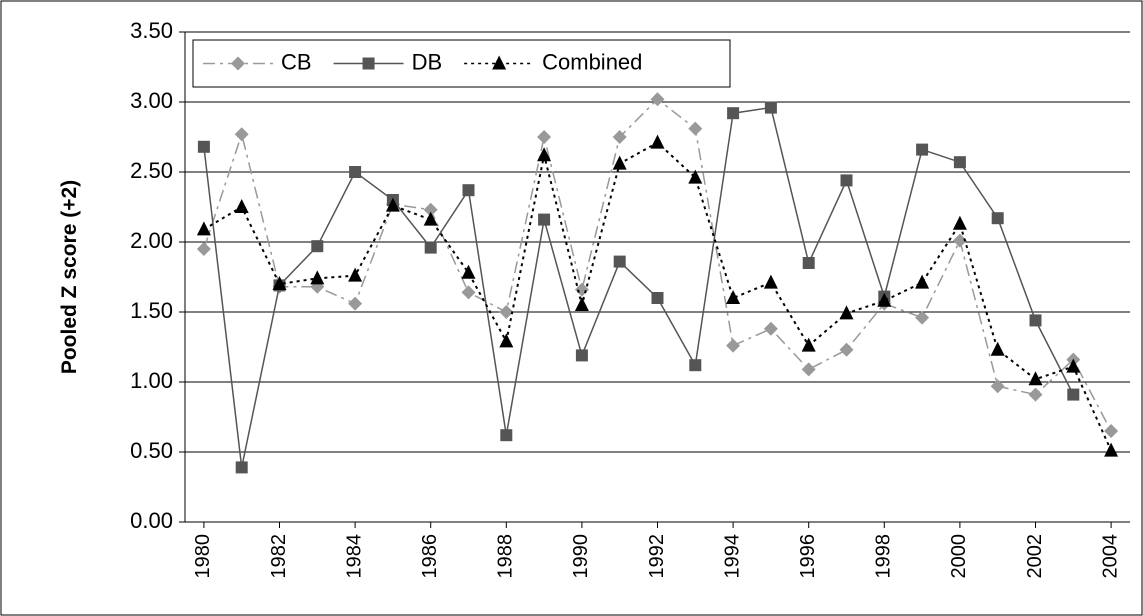 The width and height of the screenshot is (1143, 616). What do you see at coordinates (296, 61) in the screenshot?
I see `legend-label: CB` at bounding box center [296, 61].